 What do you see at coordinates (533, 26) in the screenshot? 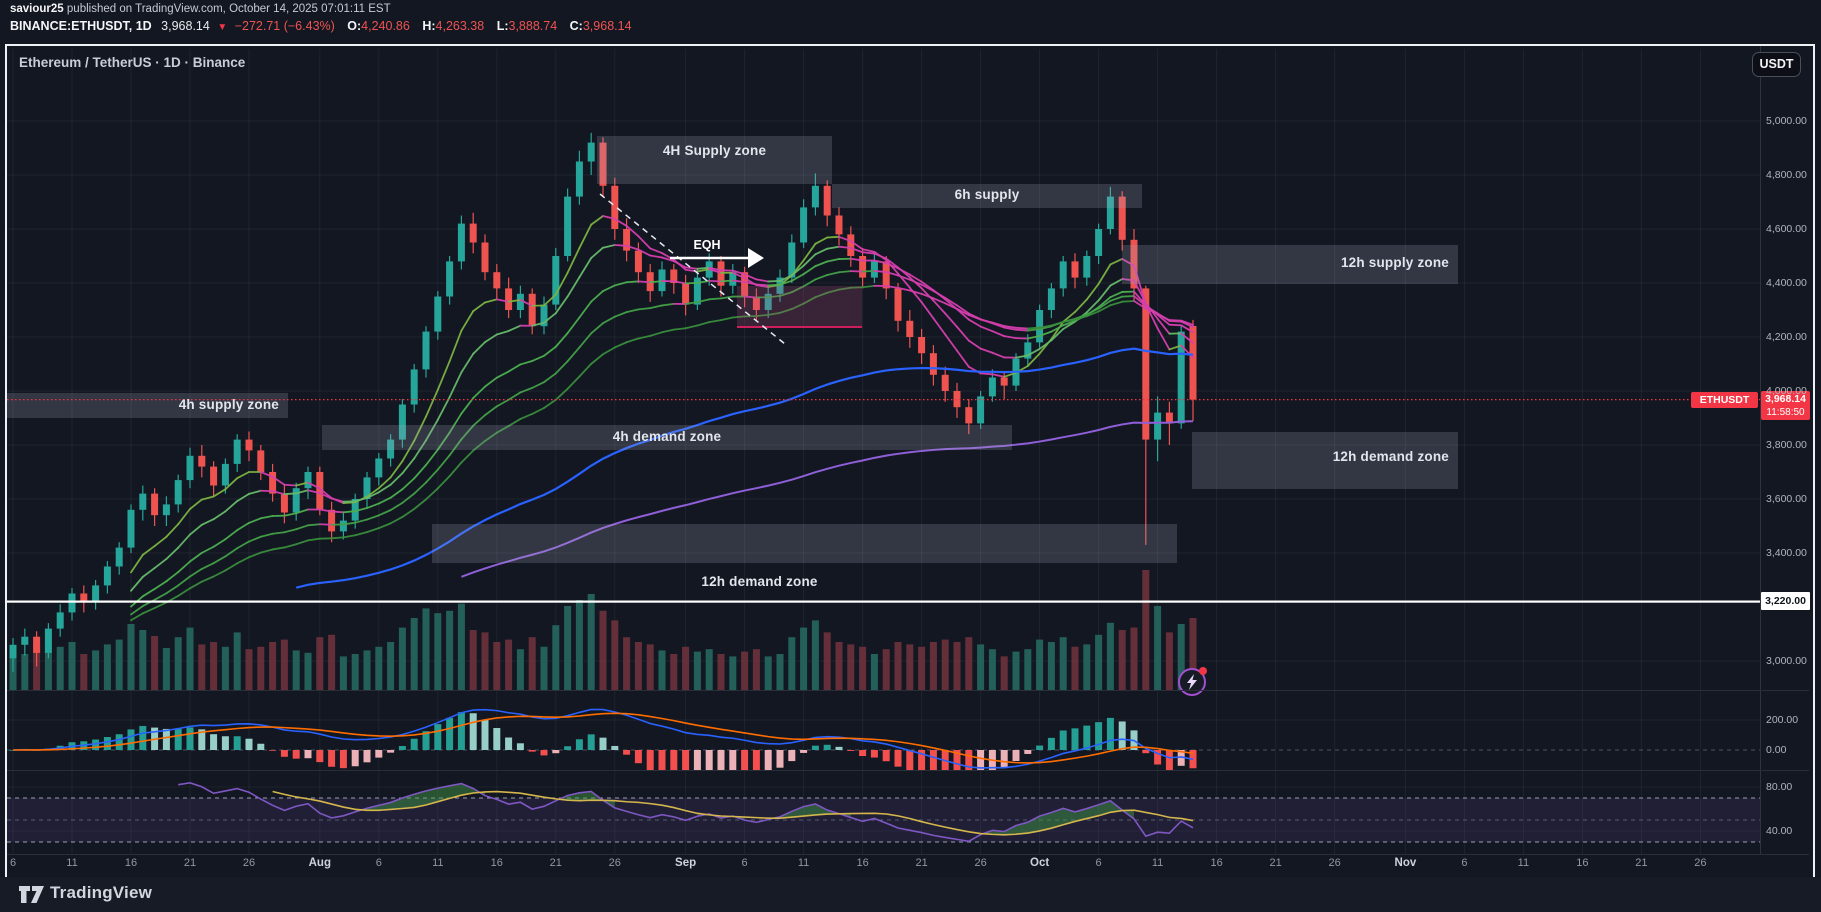
I see `low-value: 3,888.74` at bounding box center [533, 26].